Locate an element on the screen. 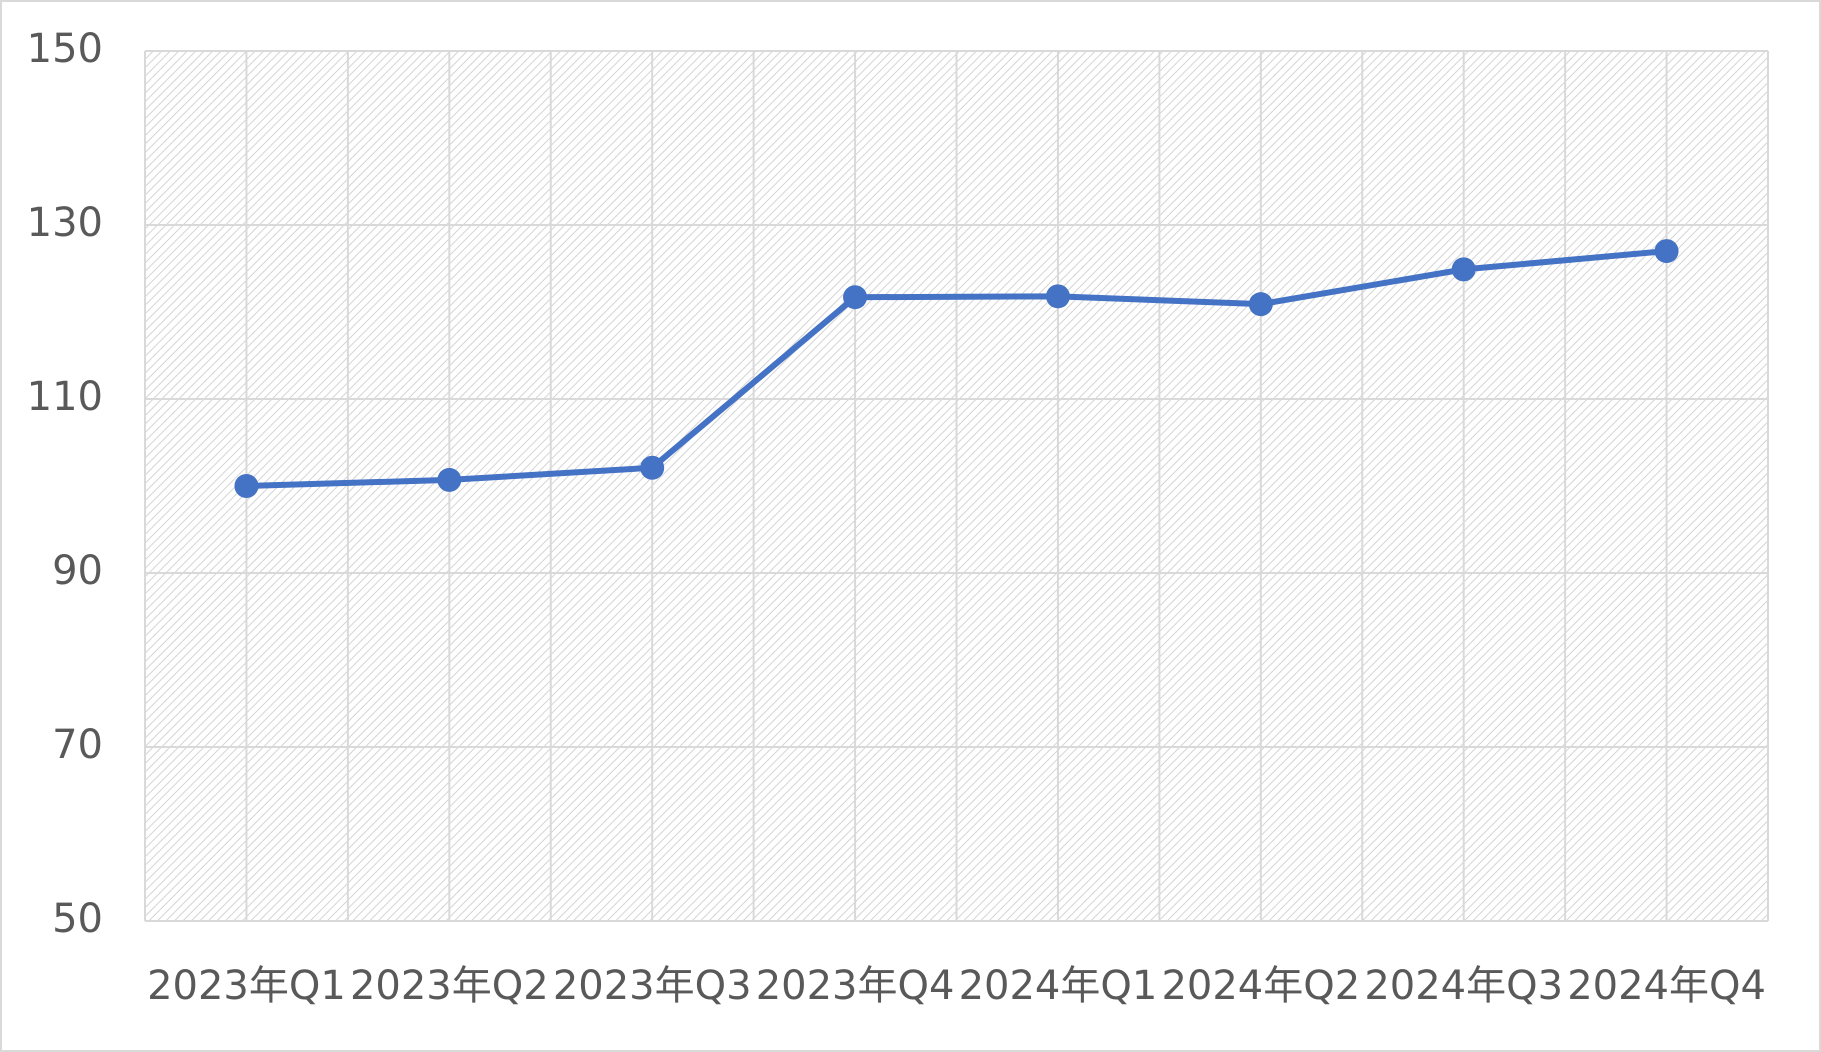 The height and width of the screenshot is (1052, 1821). y-tick-label: 110 is located at coordinates (65, 397).